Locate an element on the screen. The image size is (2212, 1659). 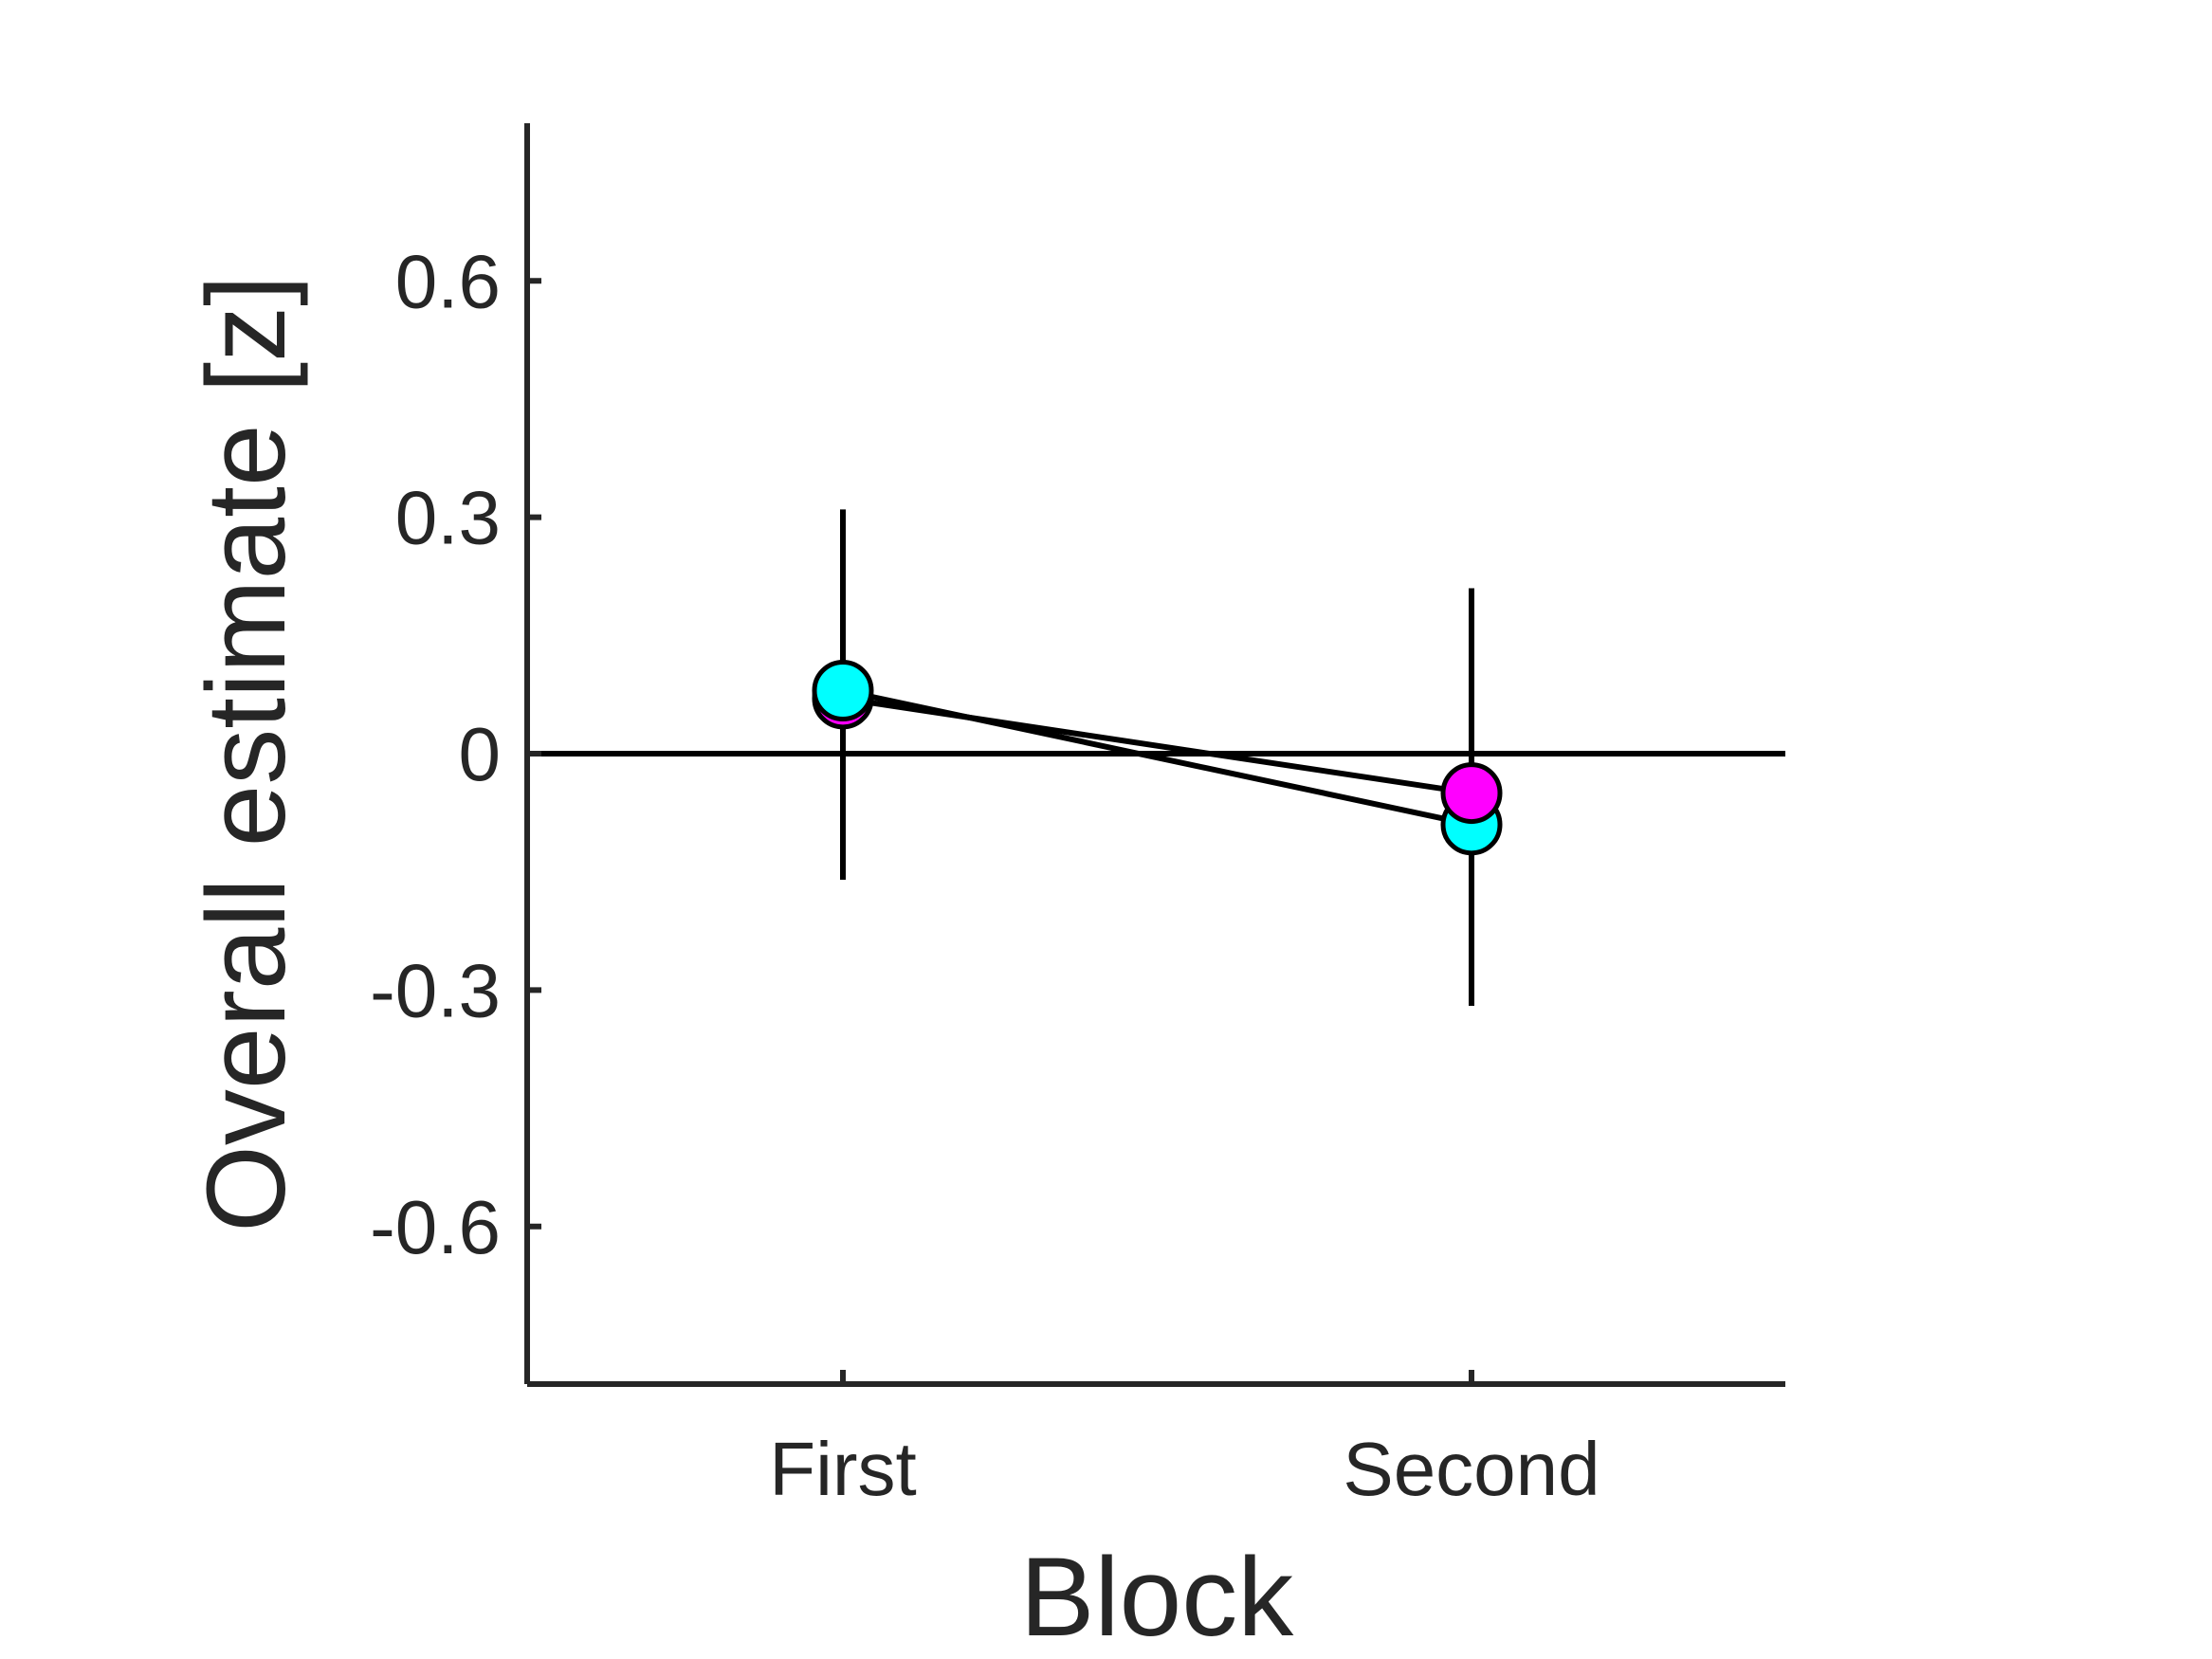
x-tick-label: First is located at coordinates (843, 1469).